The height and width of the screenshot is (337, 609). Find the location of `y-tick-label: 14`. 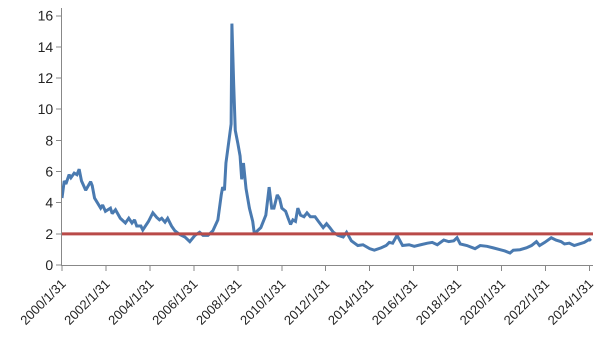

y-tick-label: 14 is located at coordinates (46, 46).